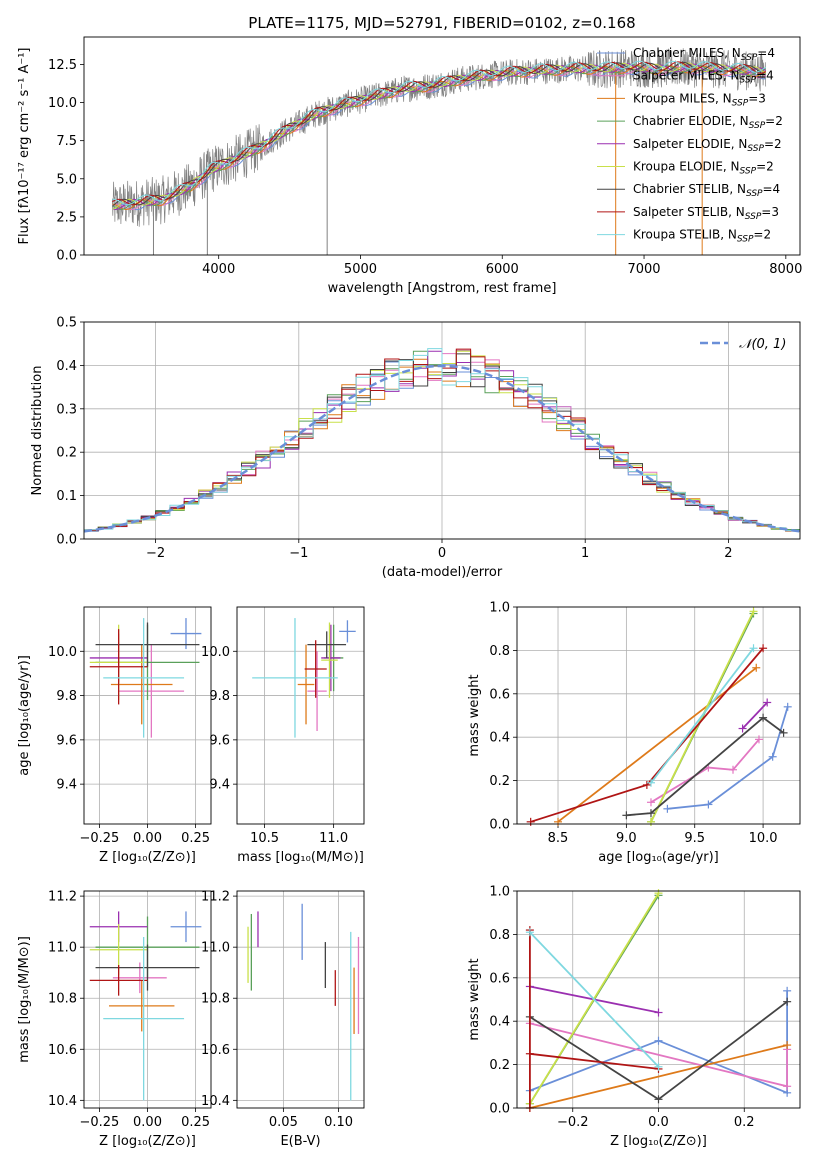 The height and width of the screenshot is (1170, 819). Describe the element at coordinates (626, 838) in the screenshot. I see `weight_vs_age-xtick-label: 9.0` at that location.